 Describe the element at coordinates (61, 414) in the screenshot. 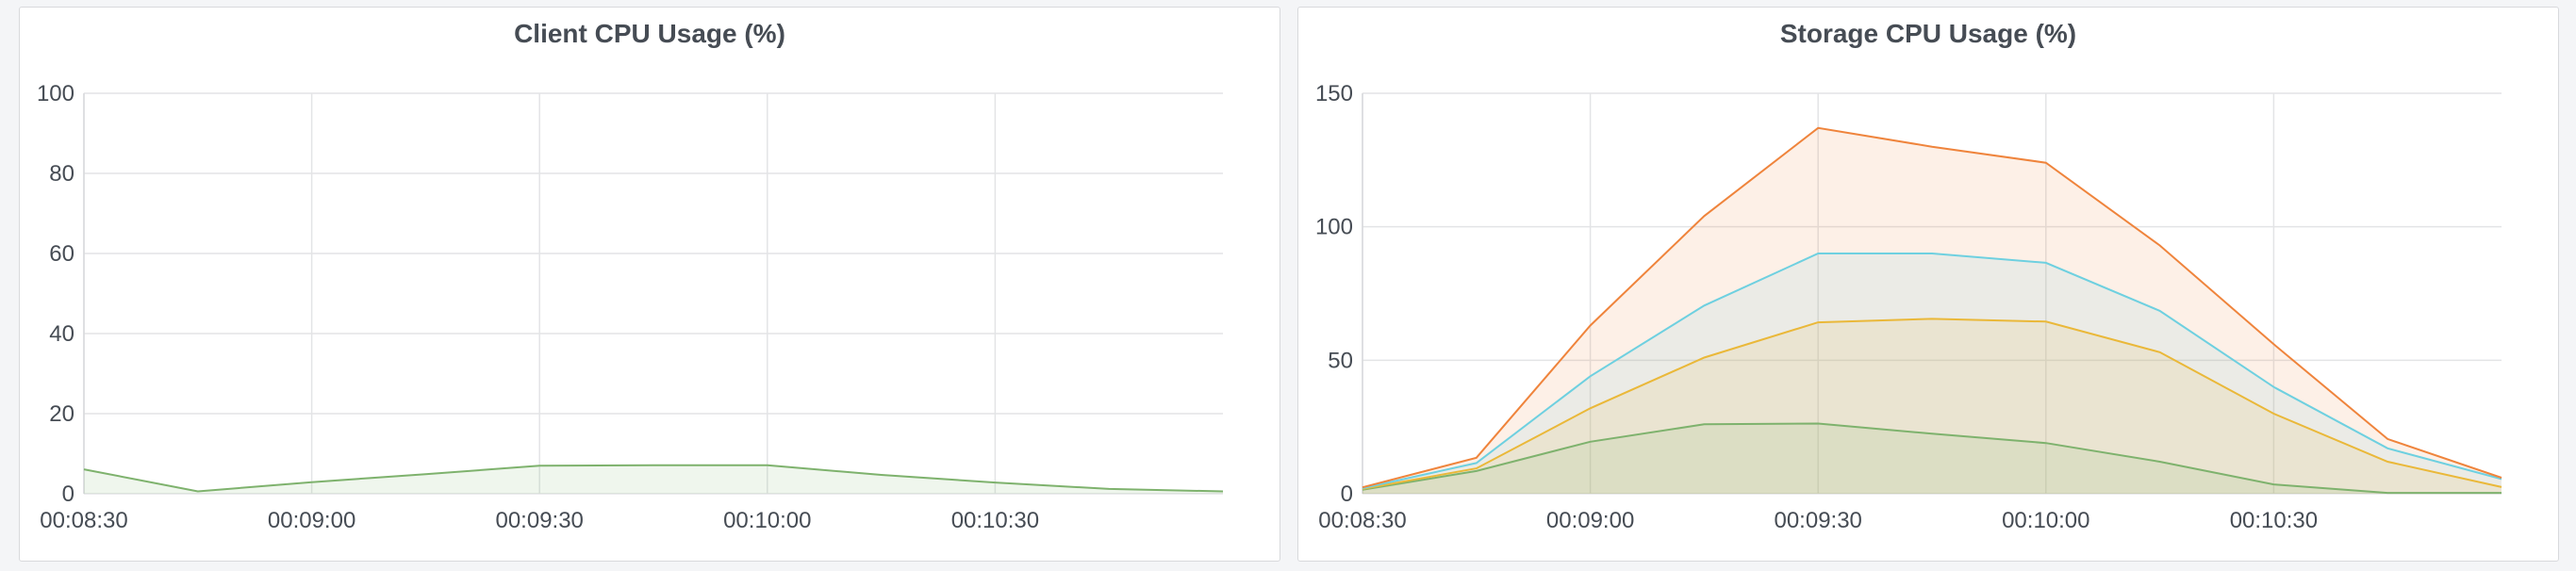

I see `y-tick-label: 20` at that location.